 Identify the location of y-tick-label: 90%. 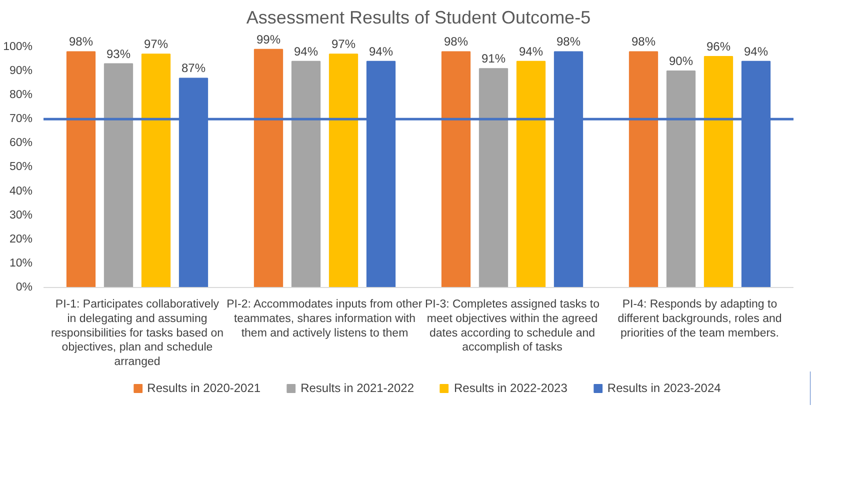
(21, 70).